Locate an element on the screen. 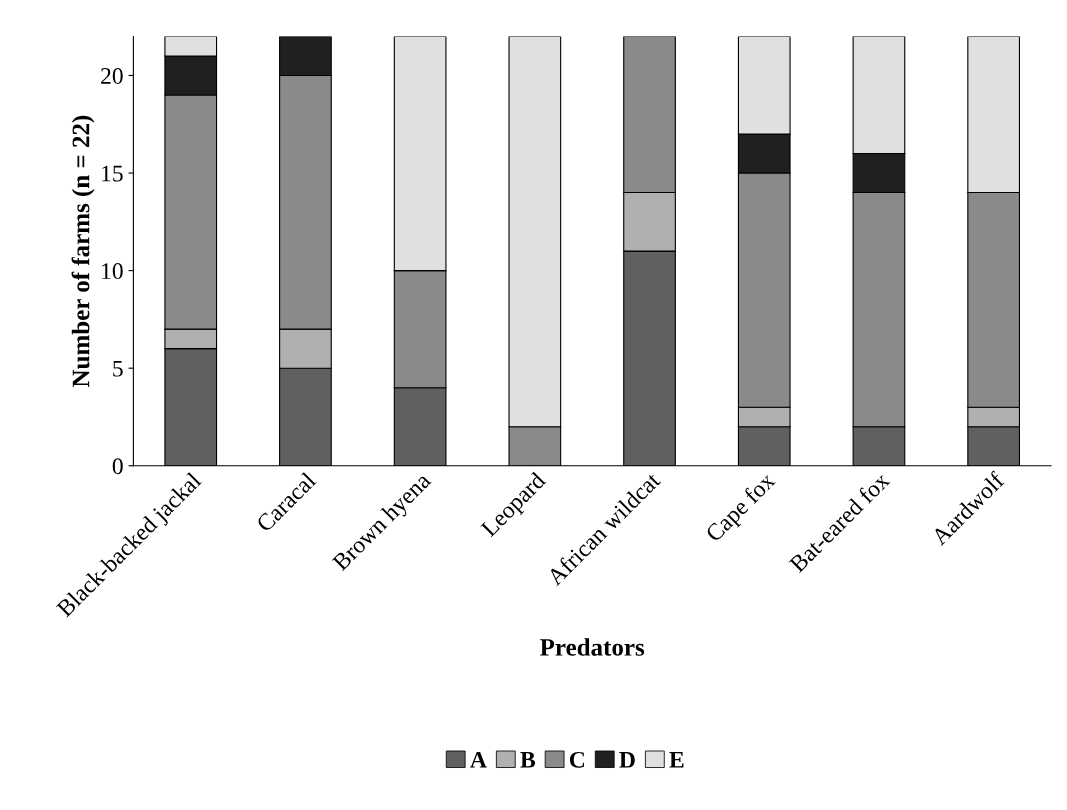 Image resolution: width=1067 pixels, height=810 pixels. x-axis-title: Predators is located at coordinates (592, 647).